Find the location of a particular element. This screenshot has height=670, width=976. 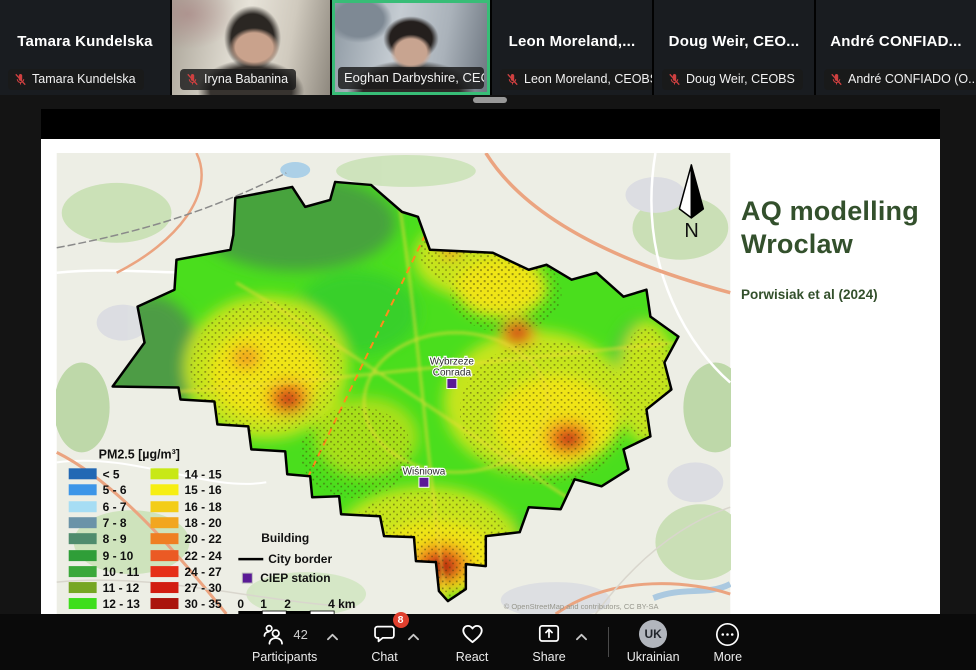

svg-text: PM2.5 [µg/m³] is located at coordinates (139, 454).